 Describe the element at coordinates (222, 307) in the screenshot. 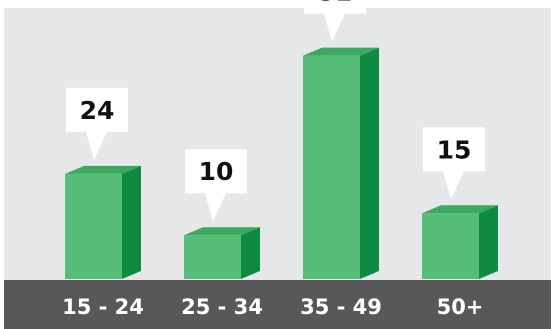

I see `category-label: 25 - 34` at that location.